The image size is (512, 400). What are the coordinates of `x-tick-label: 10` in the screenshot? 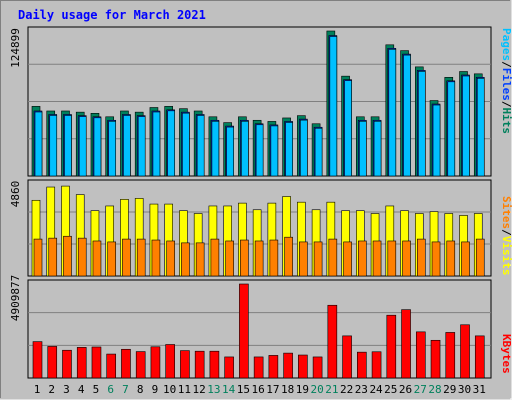 It's located at (169, 389).